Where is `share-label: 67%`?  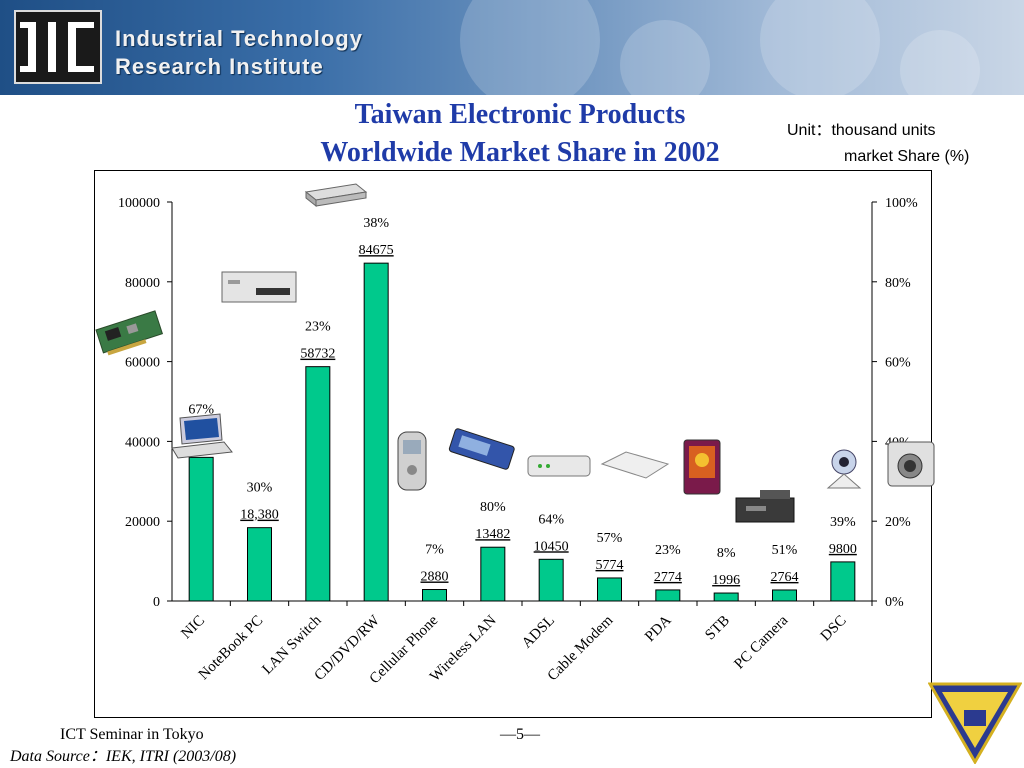 share-label: 67% is located at coordinates (201, 409).